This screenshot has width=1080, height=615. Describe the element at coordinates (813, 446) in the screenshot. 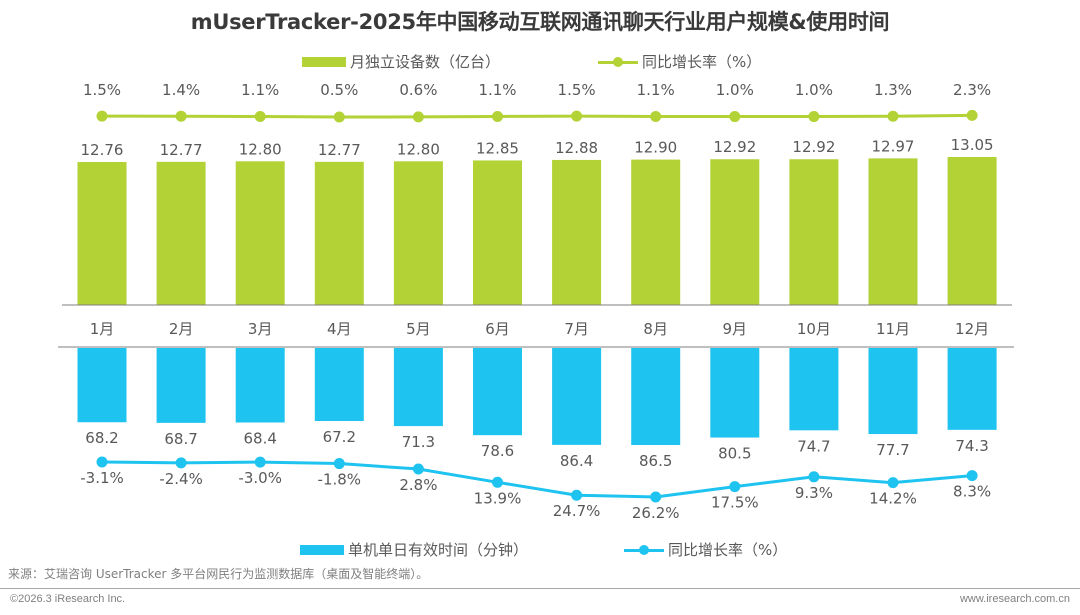

I see `time-bar-label: 74.7` at that location.